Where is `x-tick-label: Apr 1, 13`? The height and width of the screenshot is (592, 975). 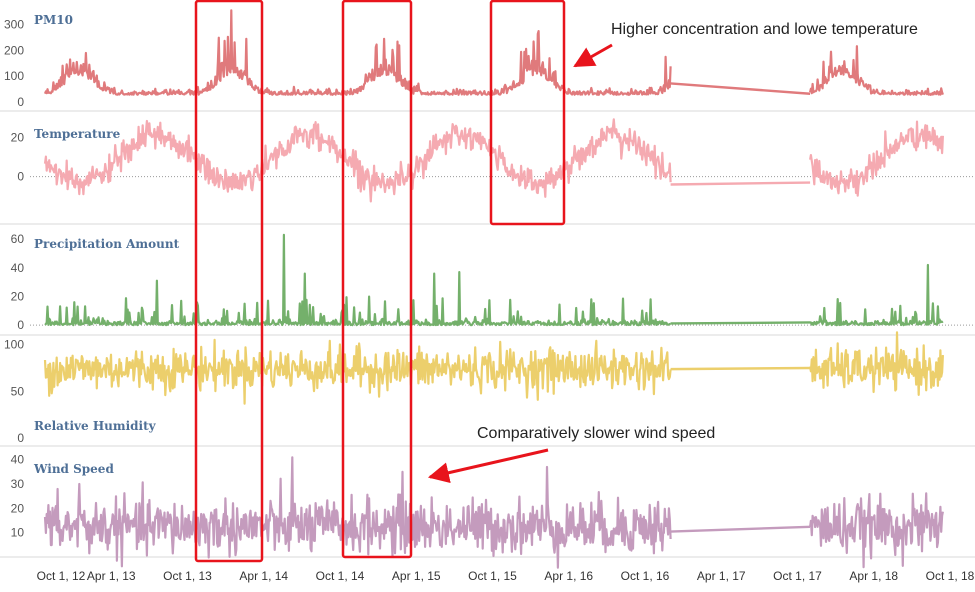 x-tick-label: Apr 1, 13 is located at coordinates (111, 576).